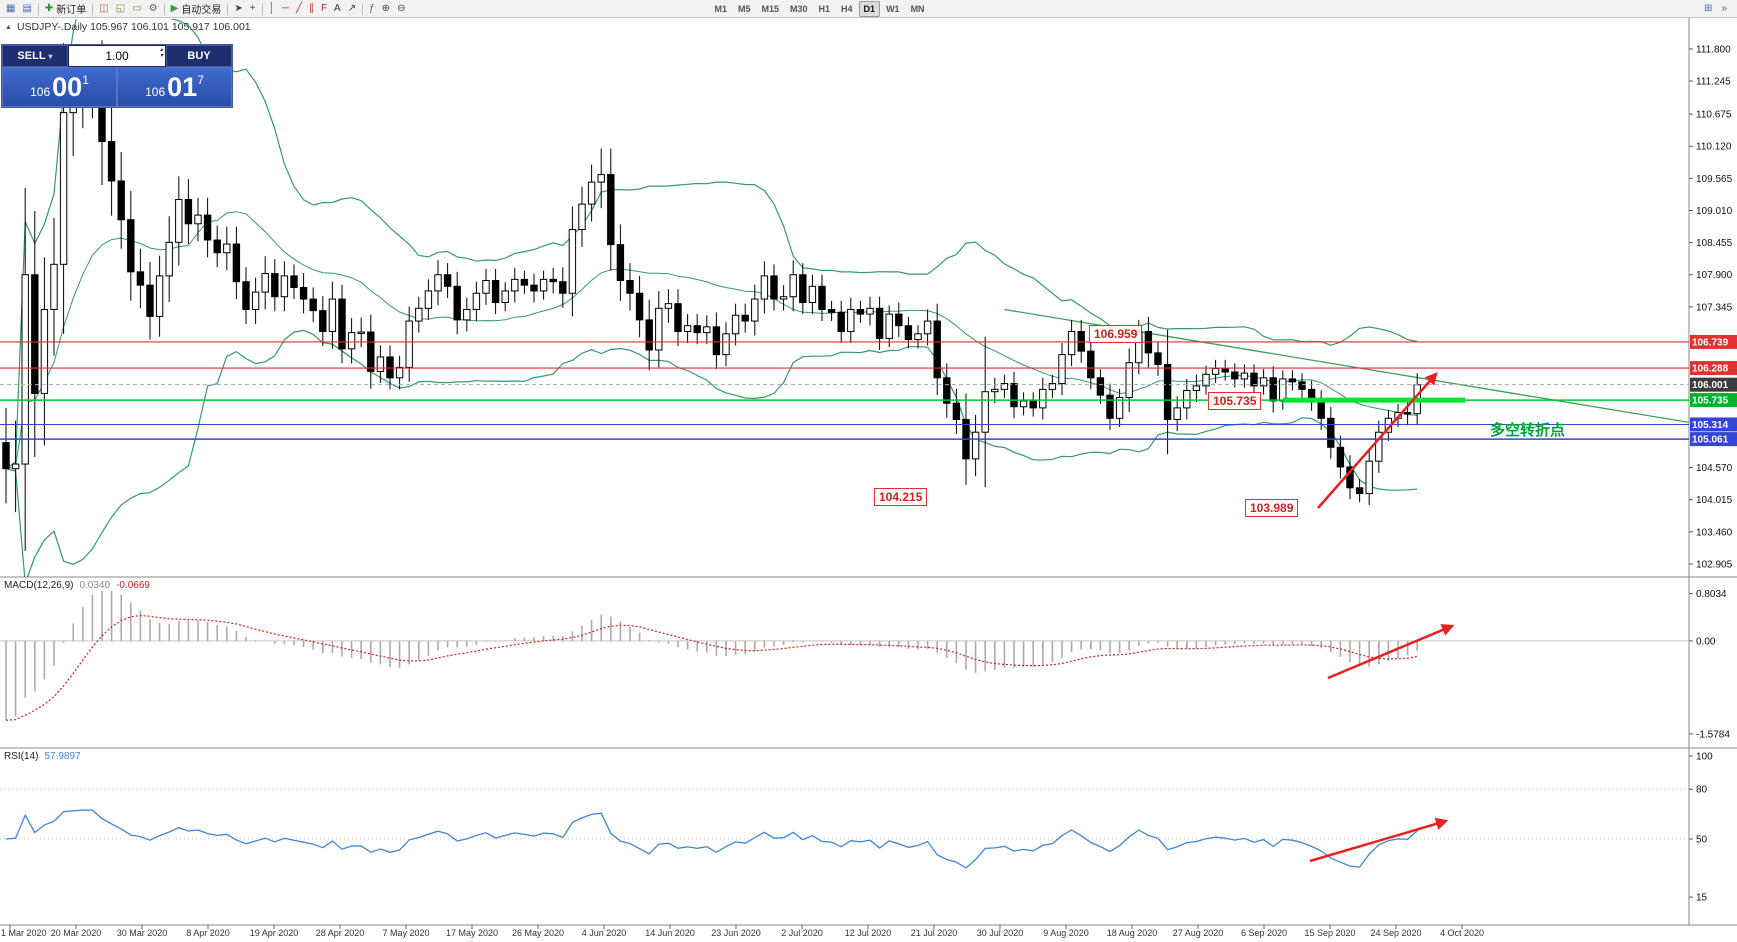 The image size is (1737, 942). I want to click on price-flag: 104.215, so click(901, 497).